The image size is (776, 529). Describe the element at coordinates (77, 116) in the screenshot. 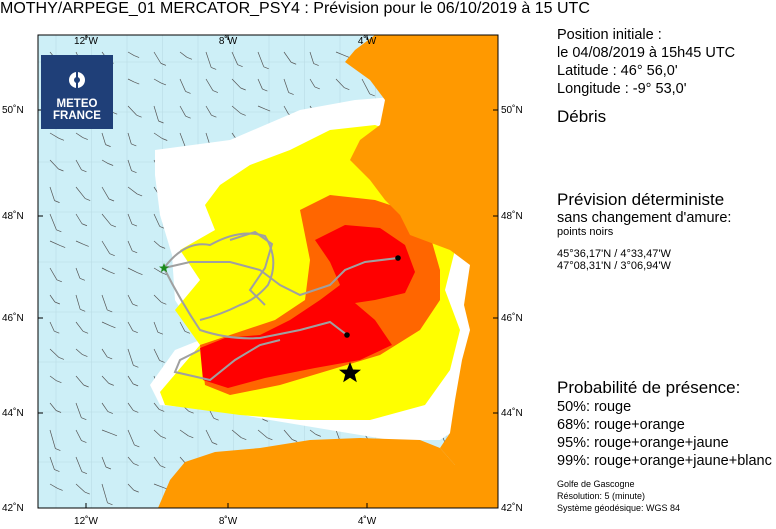

I see `logo-line-2: FRANCE` at that location.